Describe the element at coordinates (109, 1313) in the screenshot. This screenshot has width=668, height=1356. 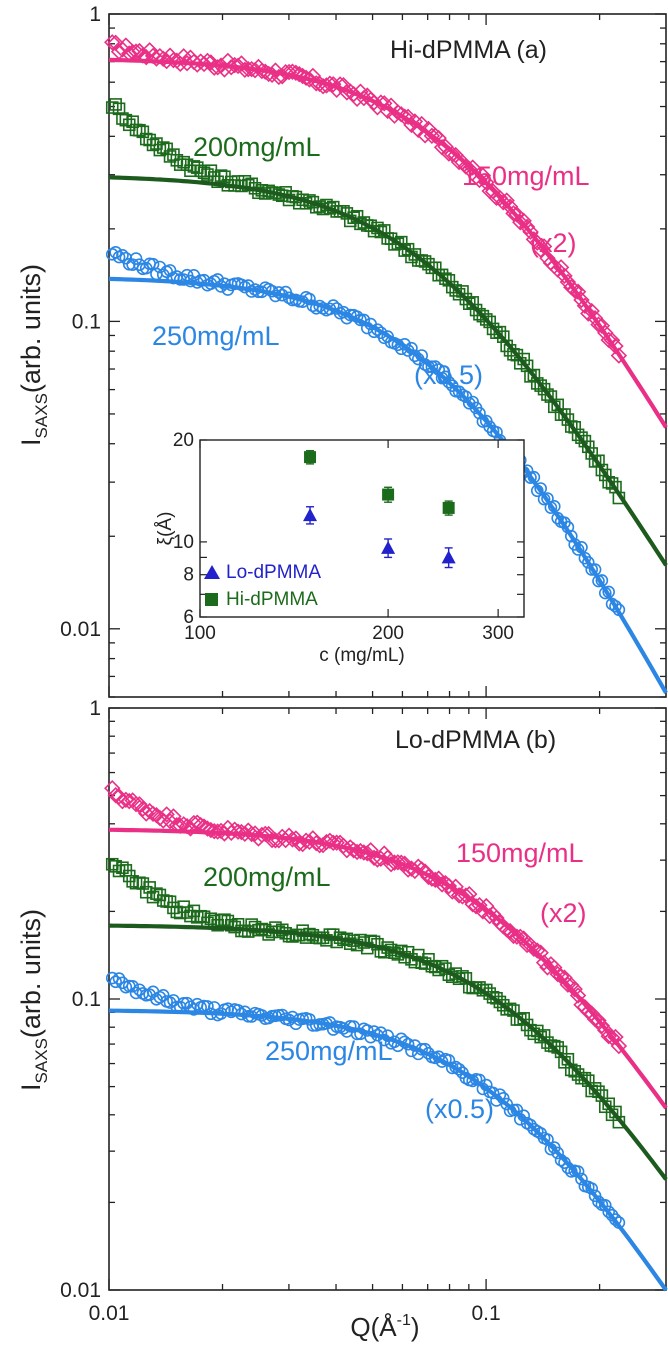
I see `x-tick-label: 0.01` at that location.